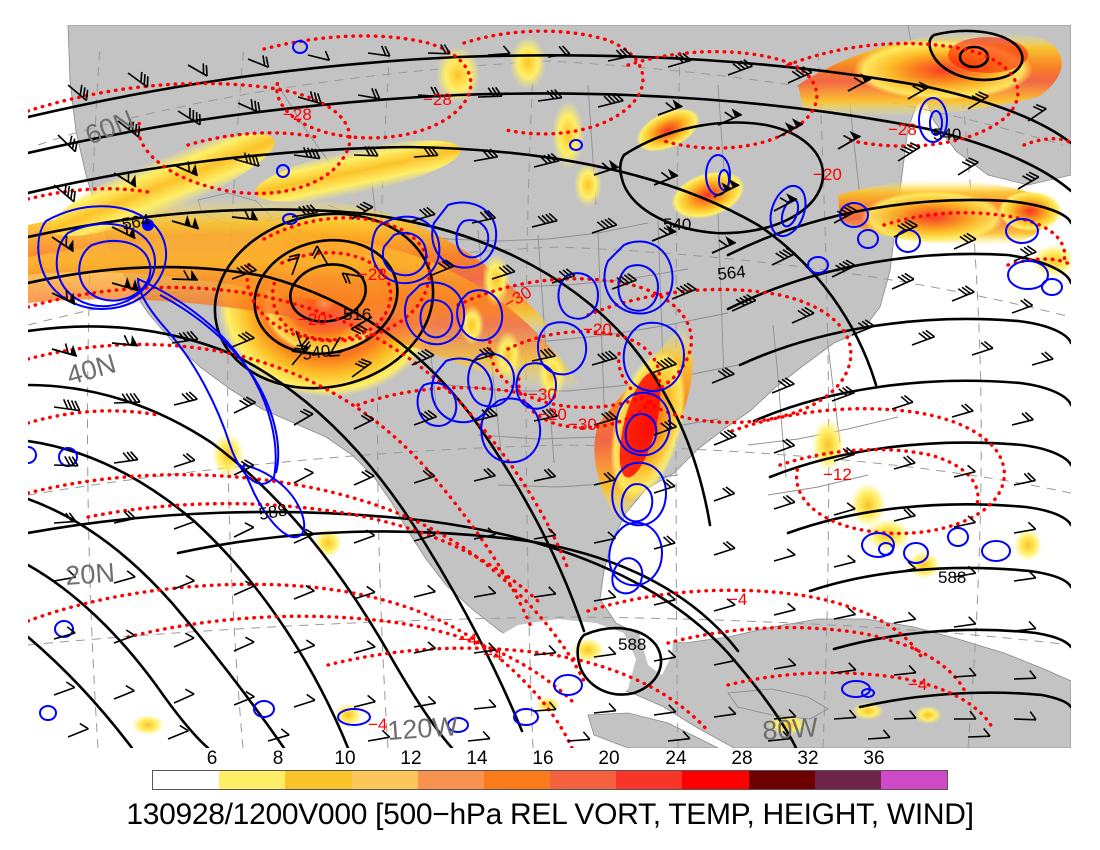  I want to click on colorbar-tick: 28, so click(742, 758).